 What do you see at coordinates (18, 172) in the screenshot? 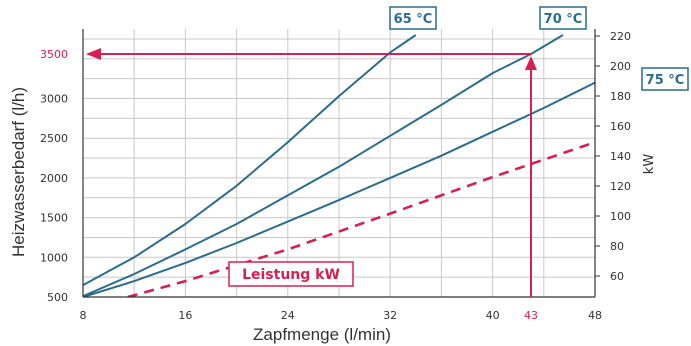
I see `y-axis-label: Heizwasserbedarf (l/h)` at bounding box center [18, 172].